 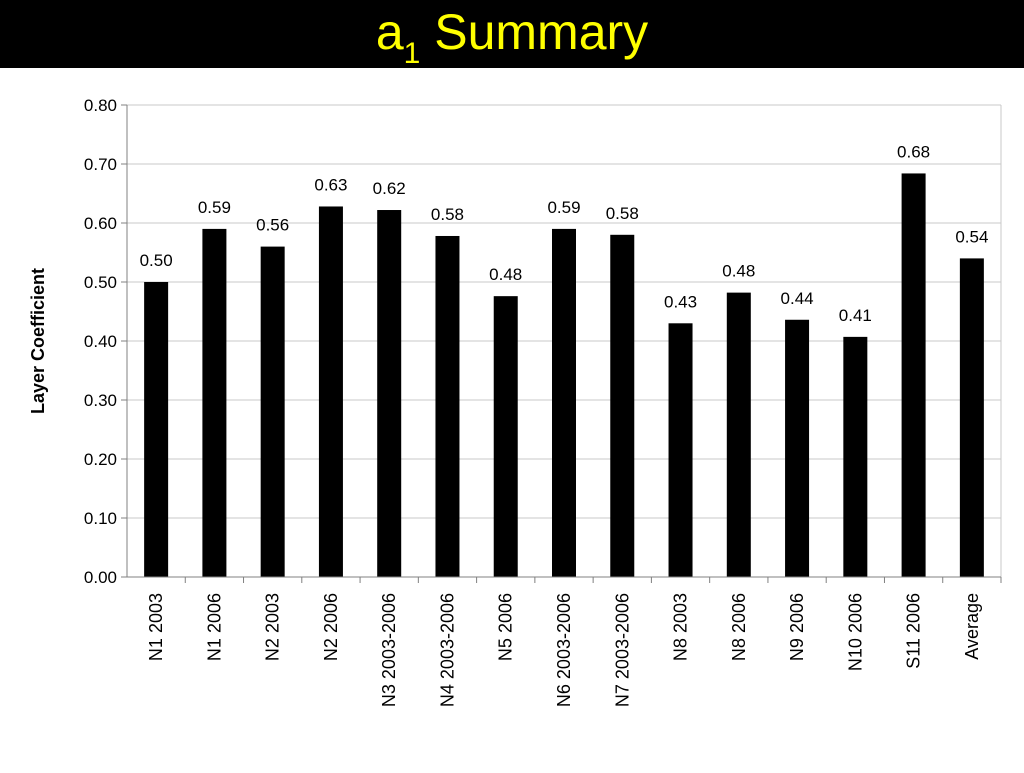 I want to click on y-tick-label: 0.10, so click(x=100, y=518).